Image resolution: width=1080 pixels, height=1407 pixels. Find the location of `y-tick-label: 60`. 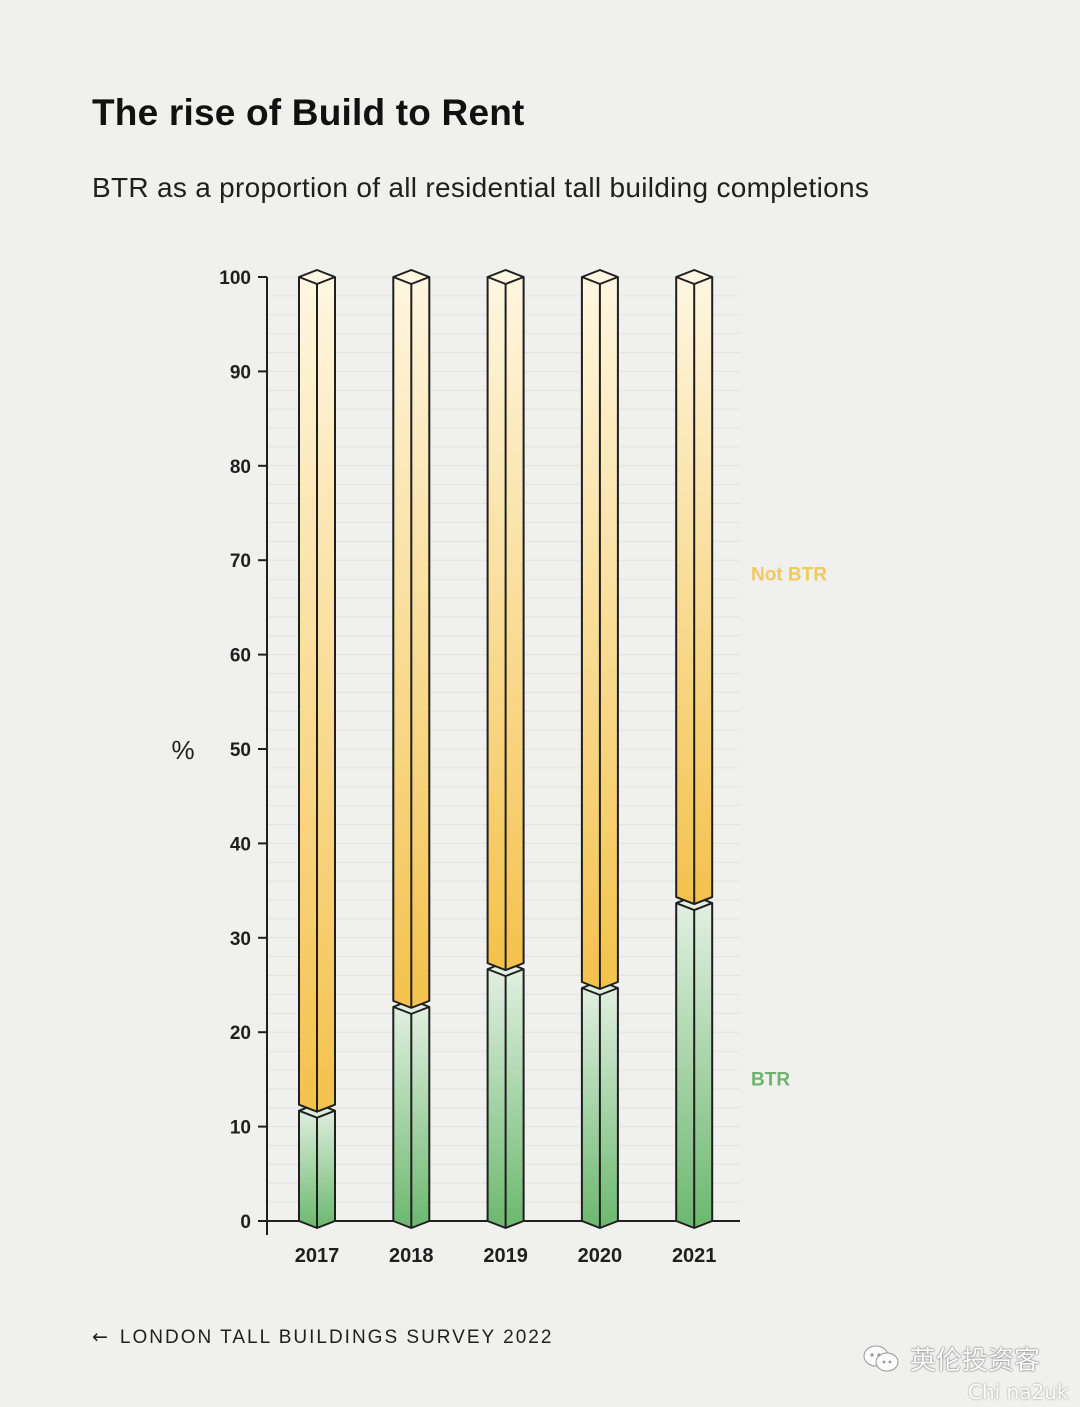

y-tick-label: 60 is located at coordinates (240, 656).